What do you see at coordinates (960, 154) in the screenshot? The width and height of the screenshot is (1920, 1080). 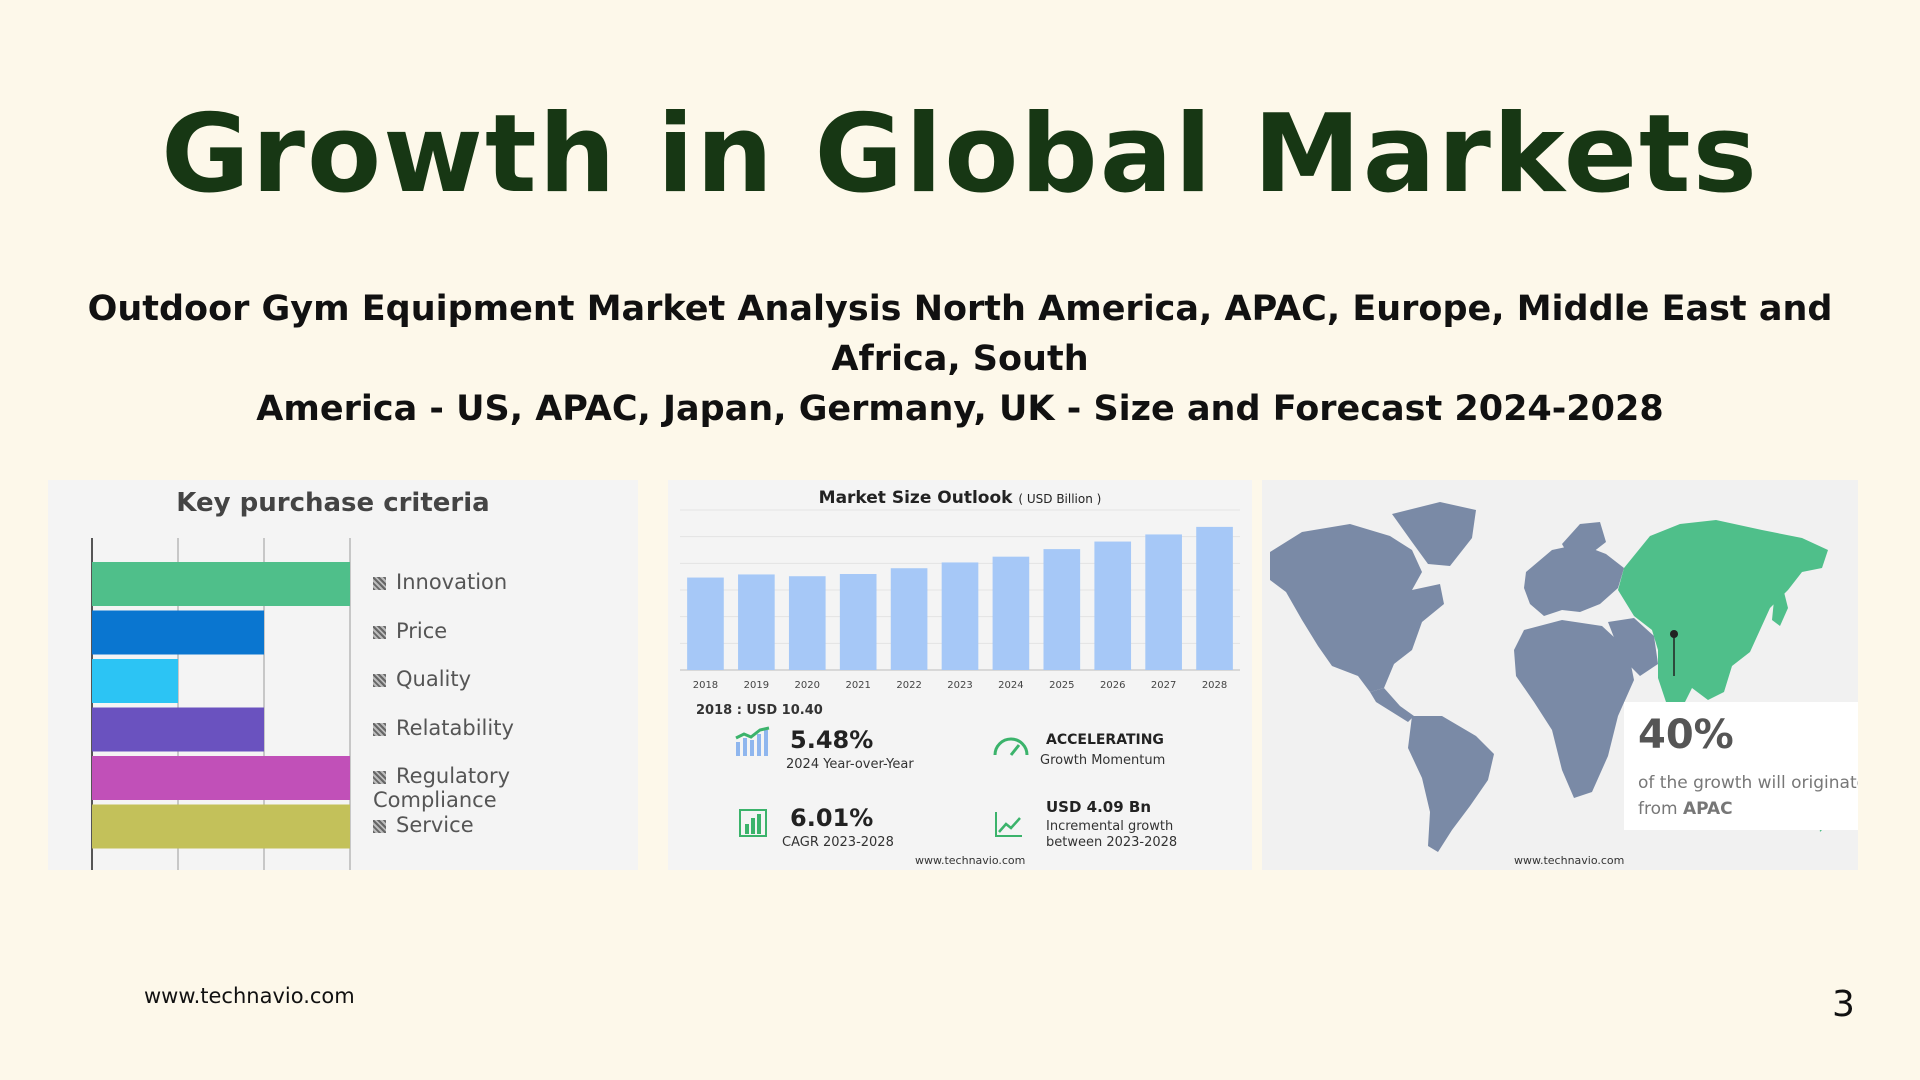 I see `slide-title: Growth in Global Markets` at bounding box center [960, 154].